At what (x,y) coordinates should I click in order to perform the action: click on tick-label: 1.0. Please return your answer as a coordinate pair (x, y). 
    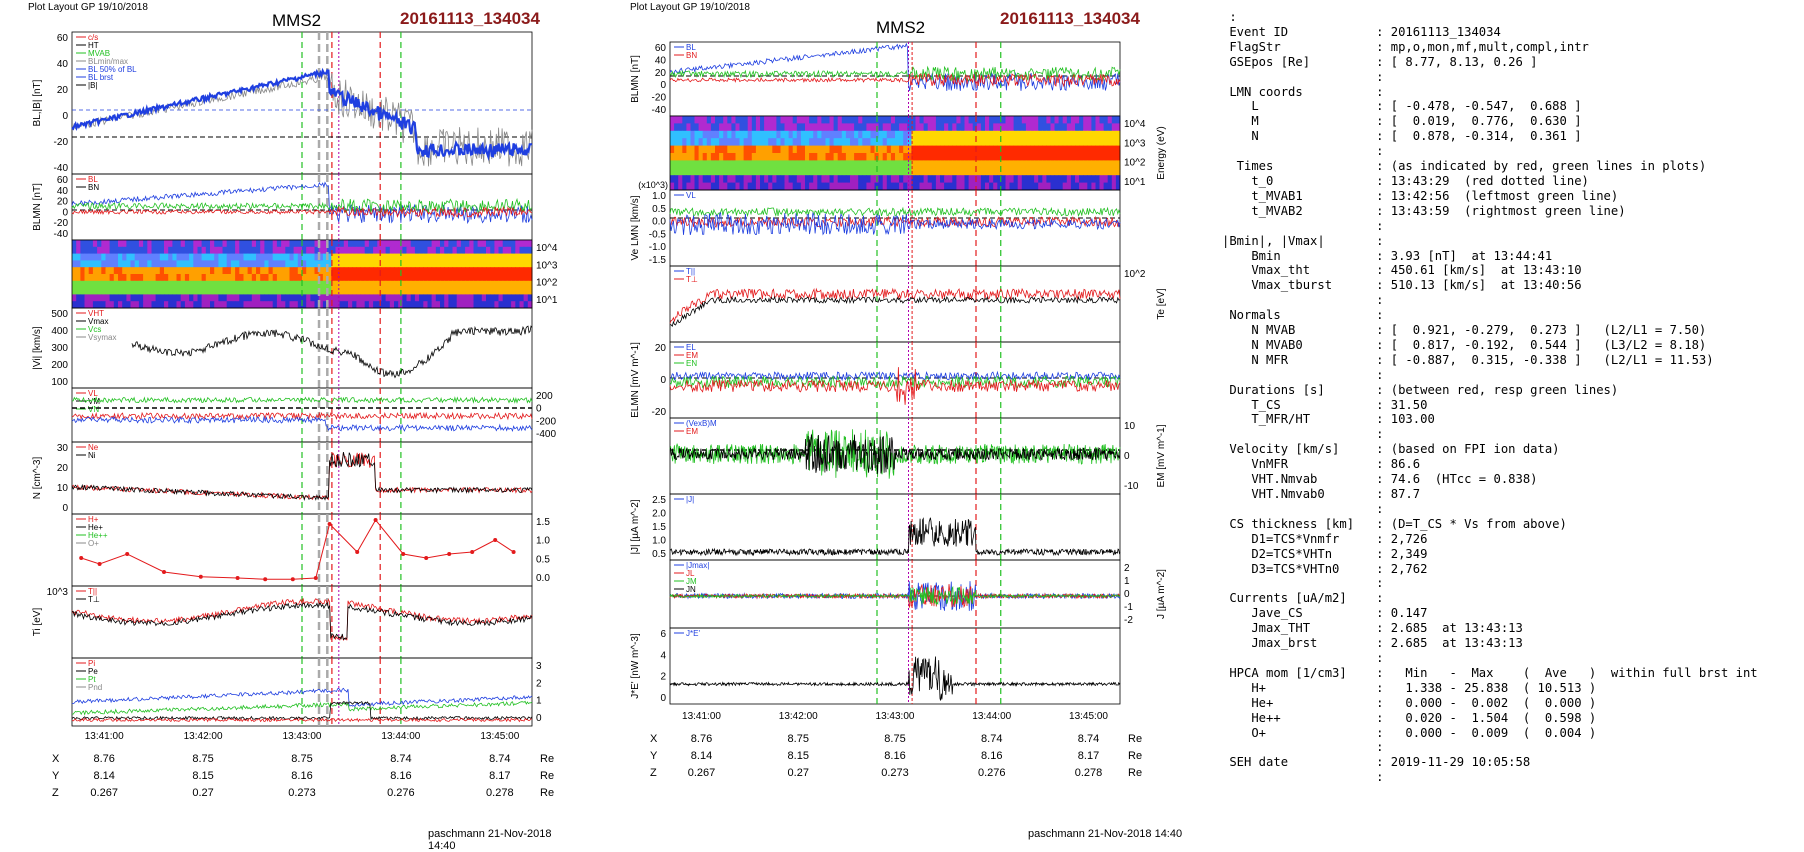
    Looking at the image, I should click on (659, 196).